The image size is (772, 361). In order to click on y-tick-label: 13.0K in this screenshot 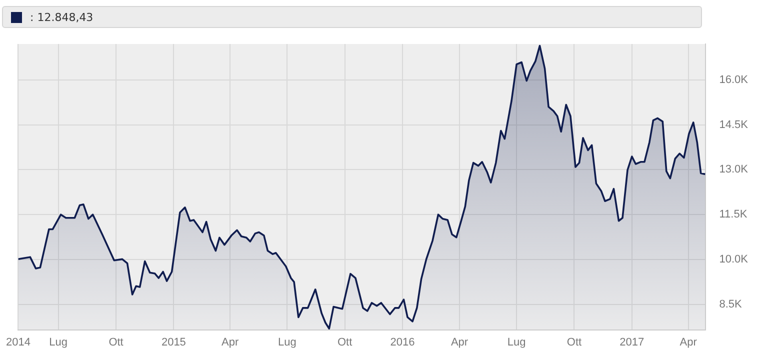, I will do `click(734, 170)`.